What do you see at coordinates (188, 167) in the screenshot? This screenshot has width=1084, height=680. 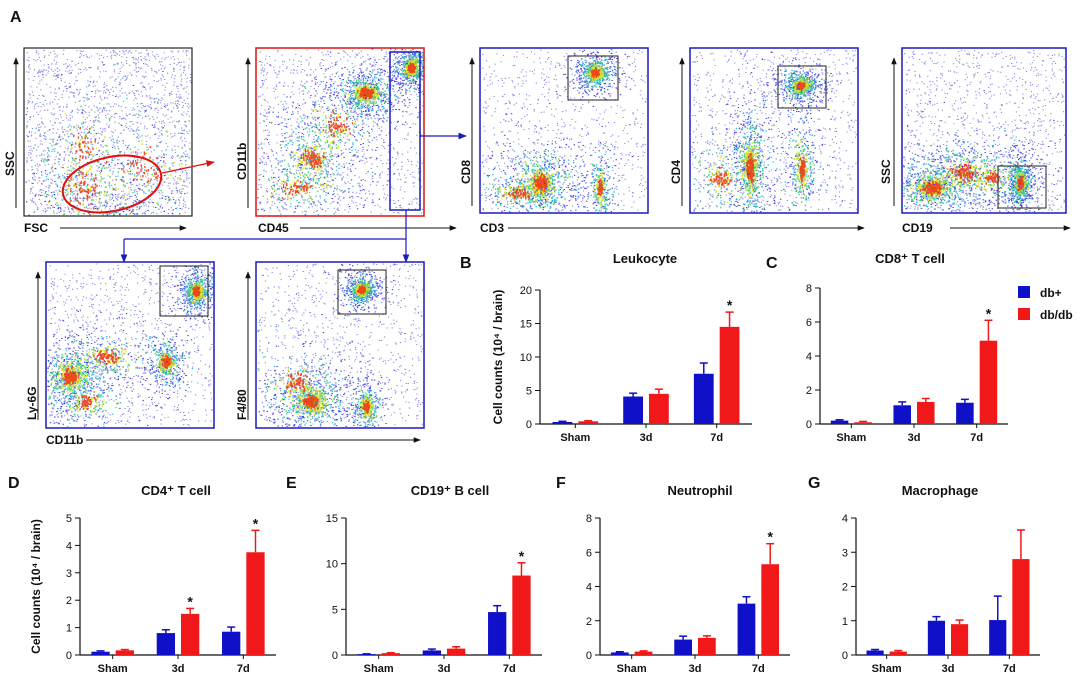 I see `gate-arrow-red` at bounding box center [188, 167].